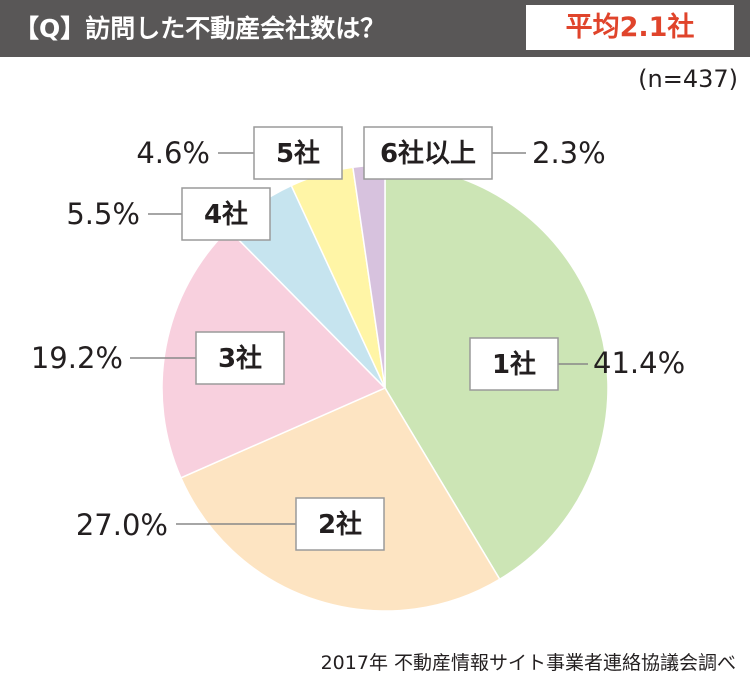  I want to click on slice-category-label: 2社, so click(340, 524).